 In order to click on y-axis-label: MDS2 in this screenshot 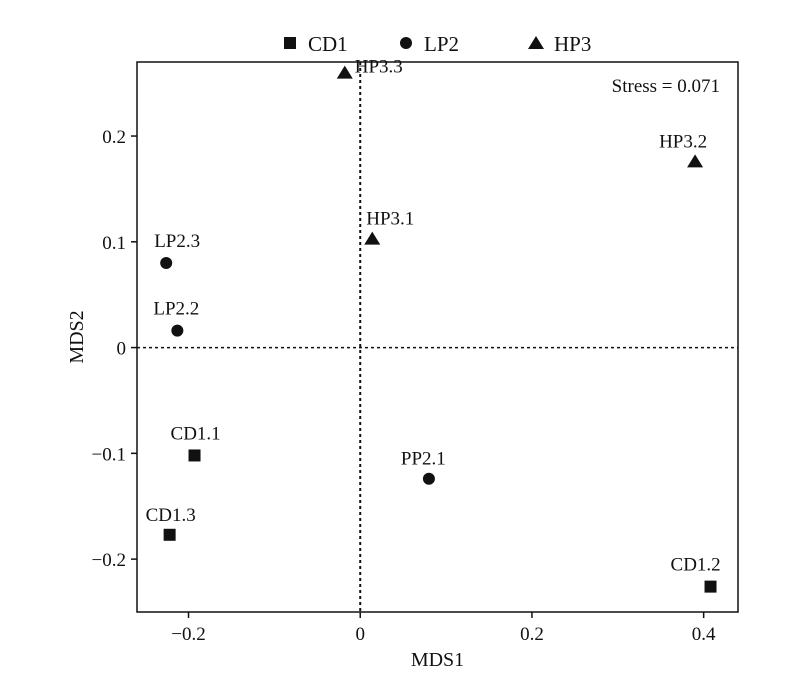, I will do `click(77, 336)`.